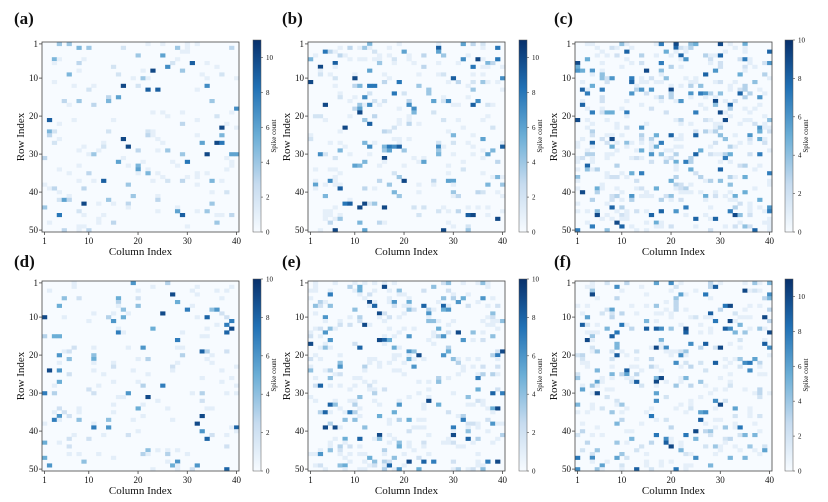 This screenshot has width=828, height=502. Describe the element at coordinates (302, 283) in the screenshot. I see `y-tick-label: 1` at that location.